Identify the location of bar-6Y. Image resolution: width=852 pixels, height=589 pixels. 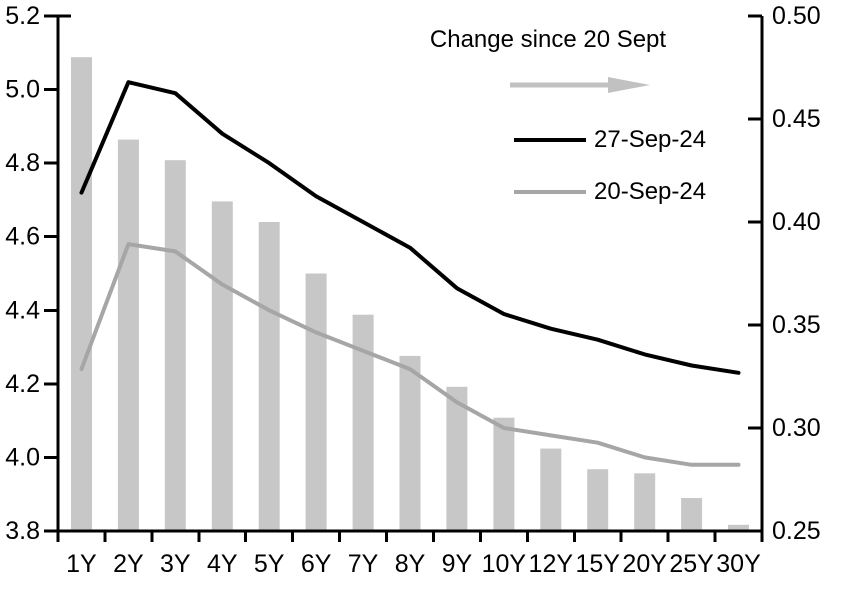
(316, 402).